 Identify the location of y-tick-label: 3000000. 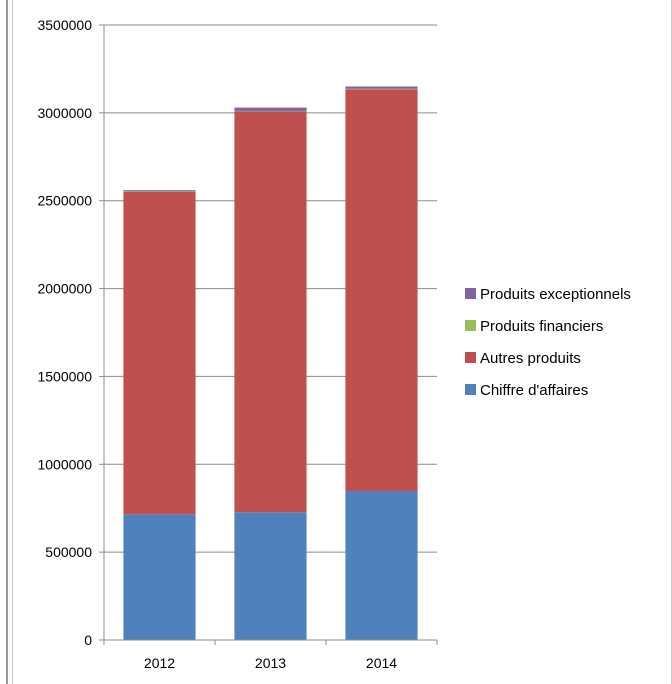
(64, 113).